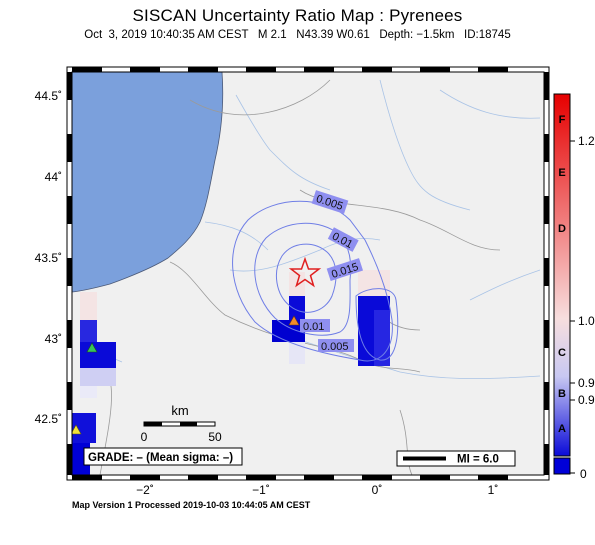 The height and width of the screenshot is (545, 595). Describe the element at coordinates (562, 394) in the screenshot. I see `grade-letter-b: B` at that location.